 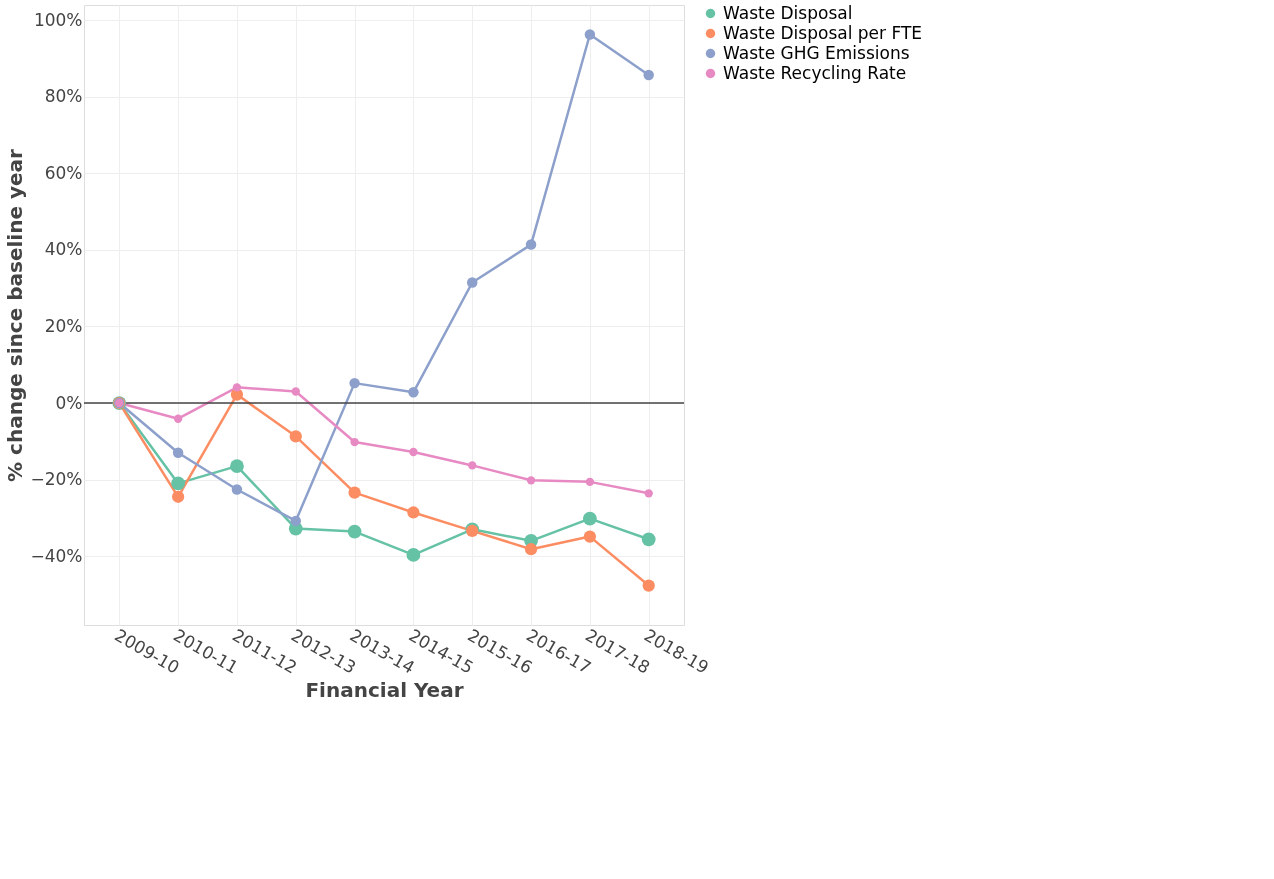 I want to click on y-tick-label: 40%, so click(x=63, y=249).